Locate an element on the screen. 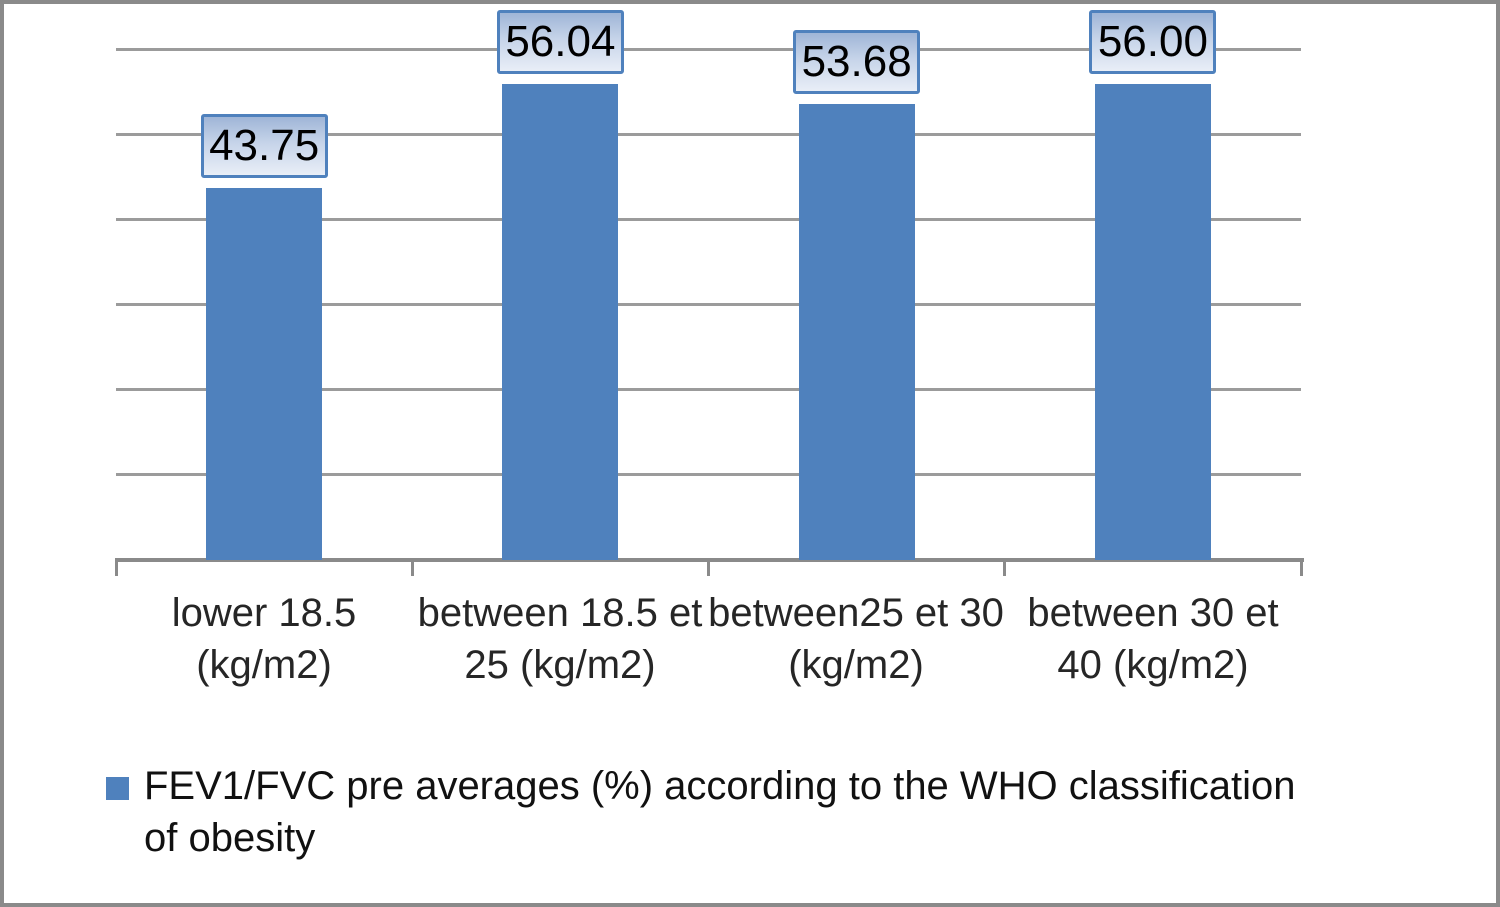 The image size is (1500, 907). x-axis-label-3: between25 et 30 (kg/m2) is located at coordinates (856, 639).